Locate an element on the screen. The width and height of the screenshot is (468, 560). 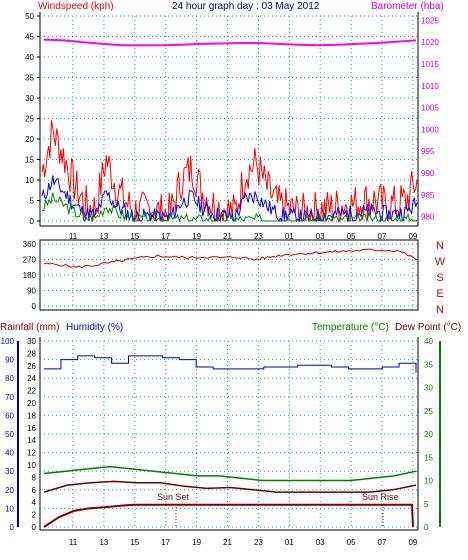
y-tick-label: 360 is located at coordinates (30, 244).